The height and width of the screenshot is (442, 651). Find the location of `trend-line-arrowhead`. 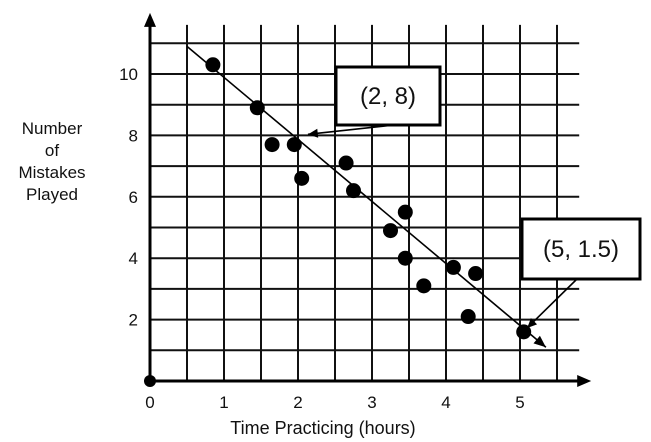

trend-line-arrowhead is located at coordinates (539, 341).